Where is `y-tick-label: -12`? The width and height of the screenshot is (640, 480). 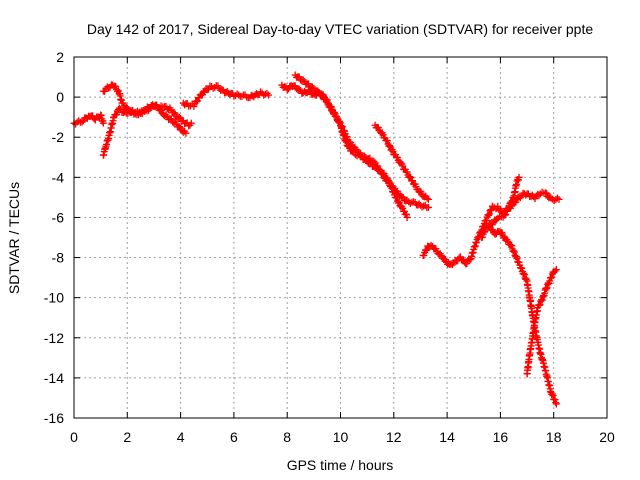 y-tick-label: -12 is located at coordinates (54, 338).